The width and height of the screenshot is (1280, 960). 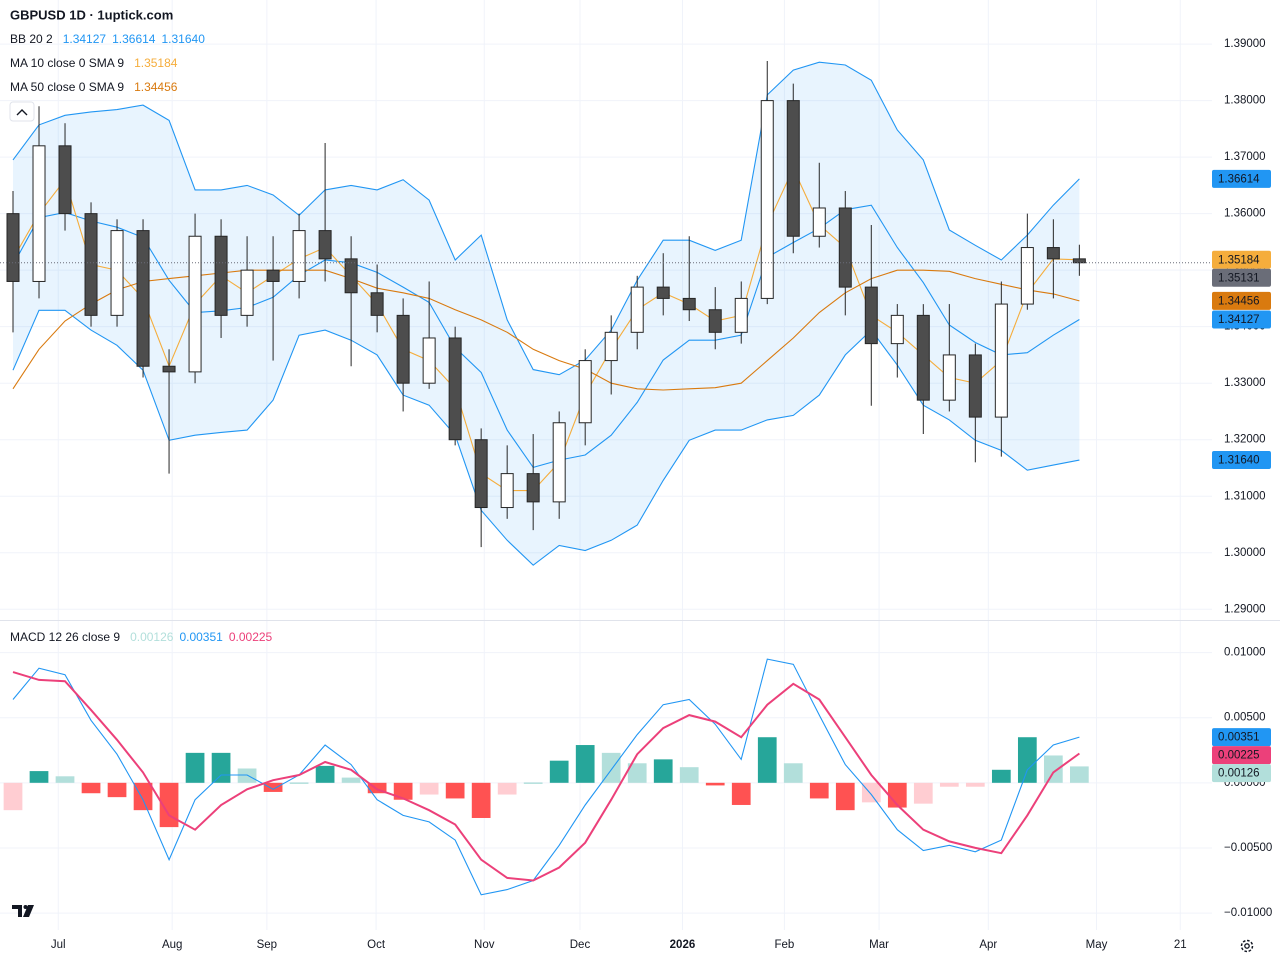 I want to click on x-tick-label: Nov, so click(x=484, y=945).